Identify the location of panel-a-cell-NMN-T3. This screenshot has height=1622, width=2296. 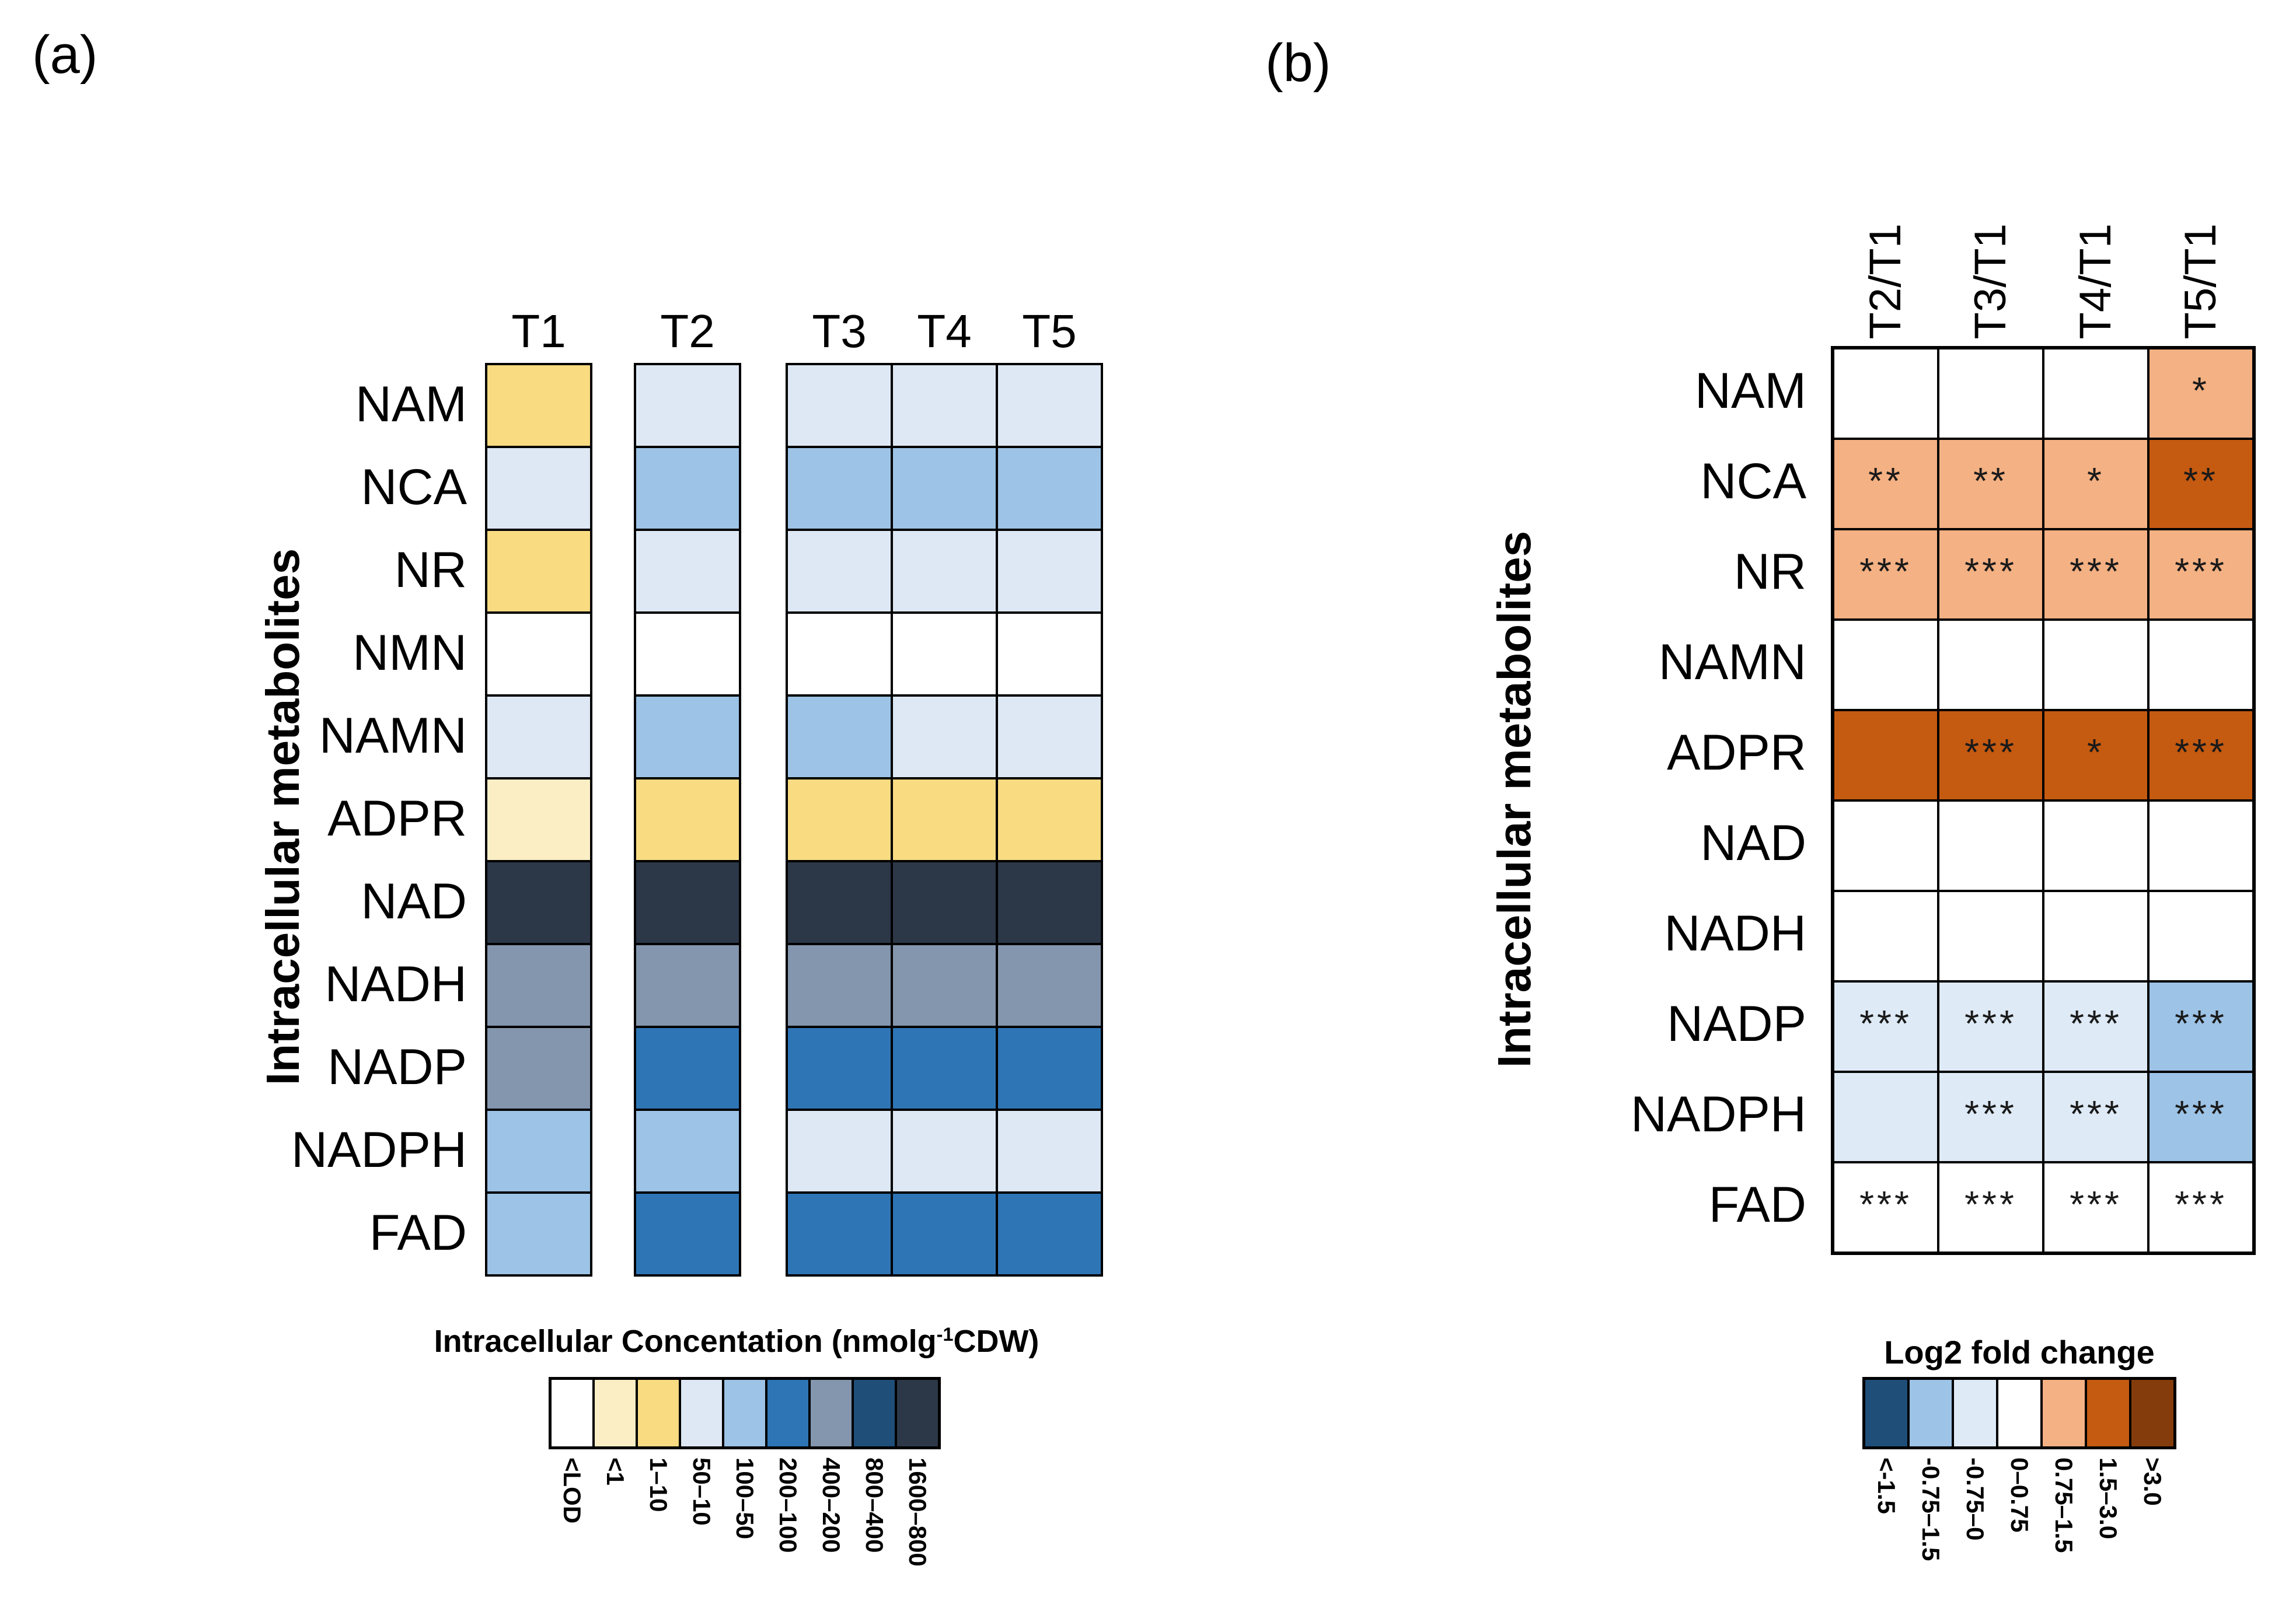
(839, 654).